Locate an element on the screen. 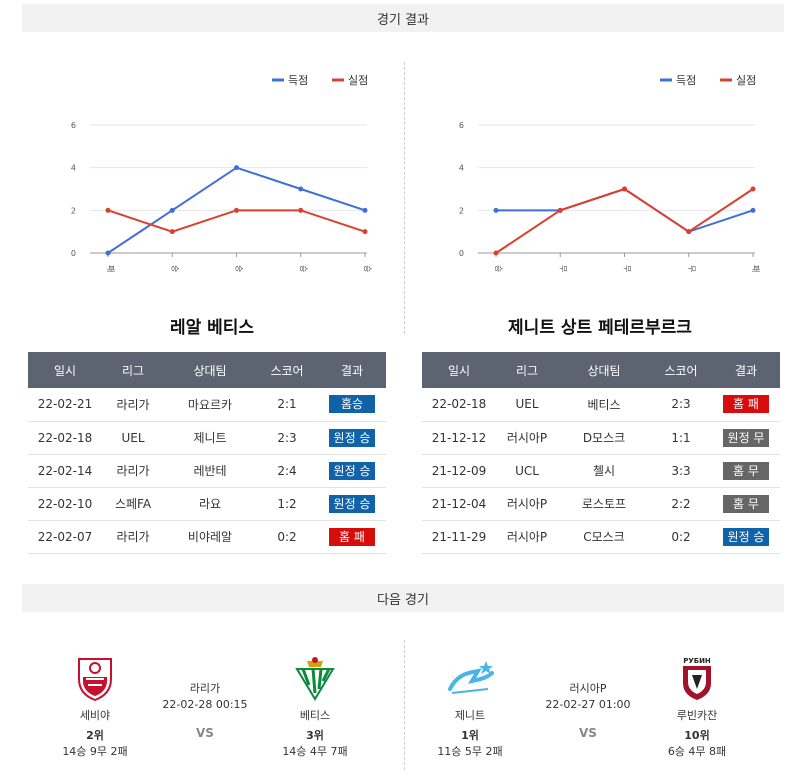 The height and width of the screenshot is (783, 800). cell-score: 0:2 is located at coordinates (287, 537).